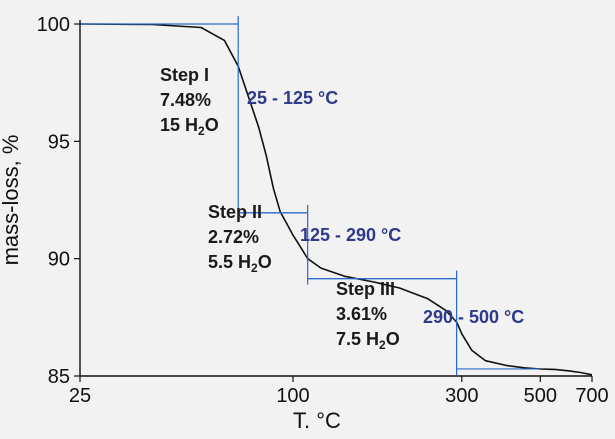  What do you see at coordinates (184, 75) in the screenshot?
I see `step-1-name: Step I` at bounding box center [184, 75].